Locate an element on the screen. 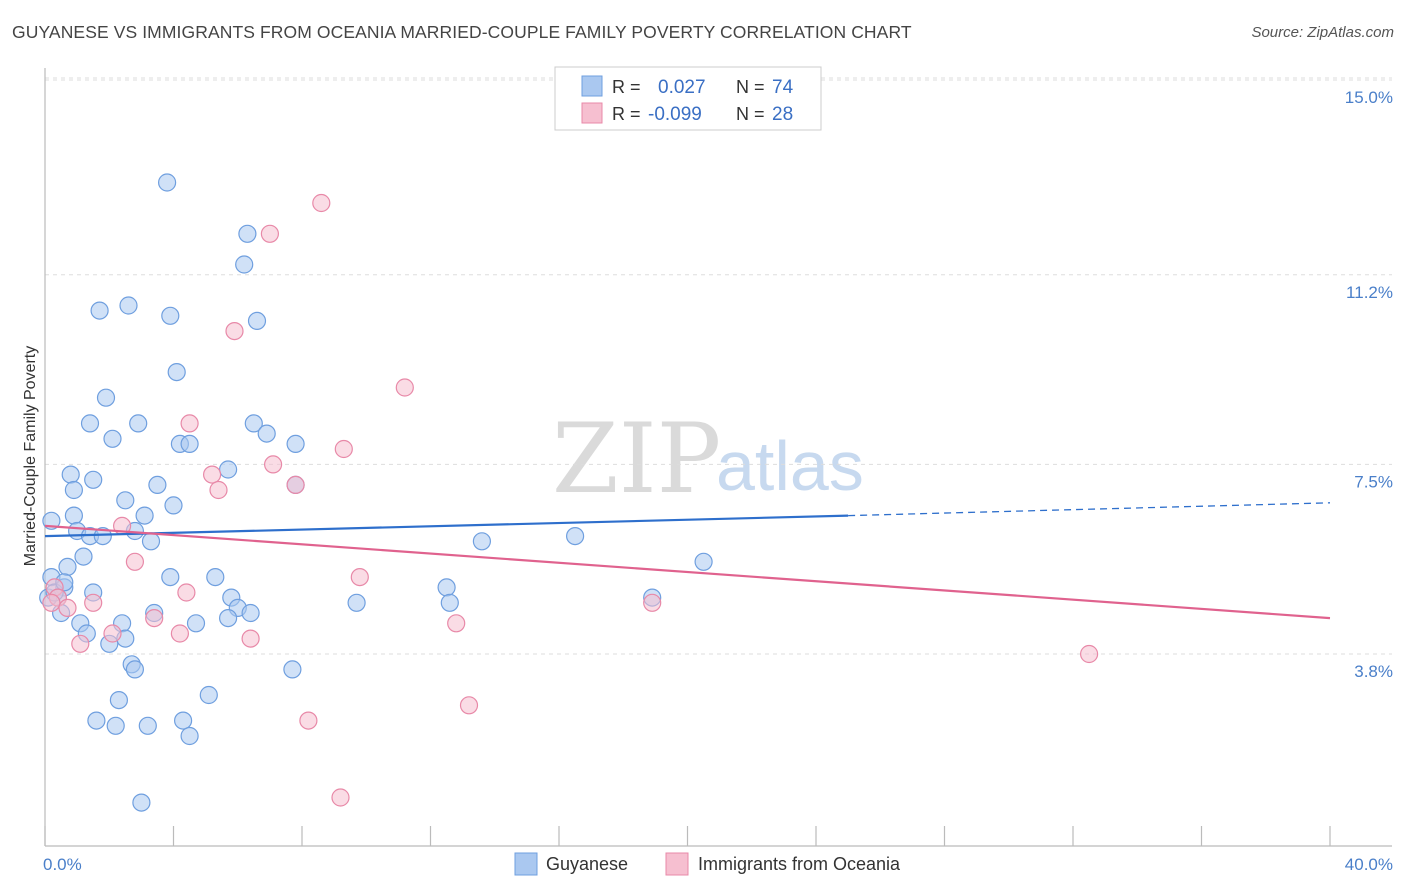 This screenshot has height=892, width=1406. legend-label-guyanese: Guyanese is located at coordinates (587, 864).